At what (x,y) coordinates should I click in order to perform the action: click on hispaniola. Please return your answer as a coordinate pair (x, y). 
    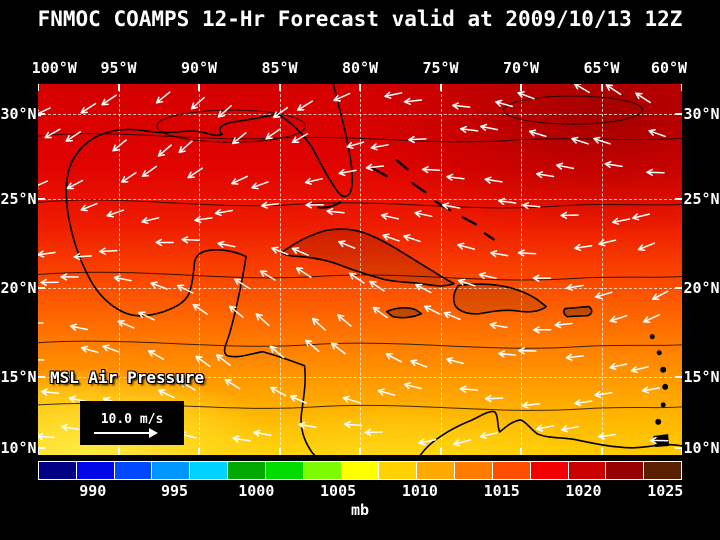
    Looking at the image, I should click on (500, 299).